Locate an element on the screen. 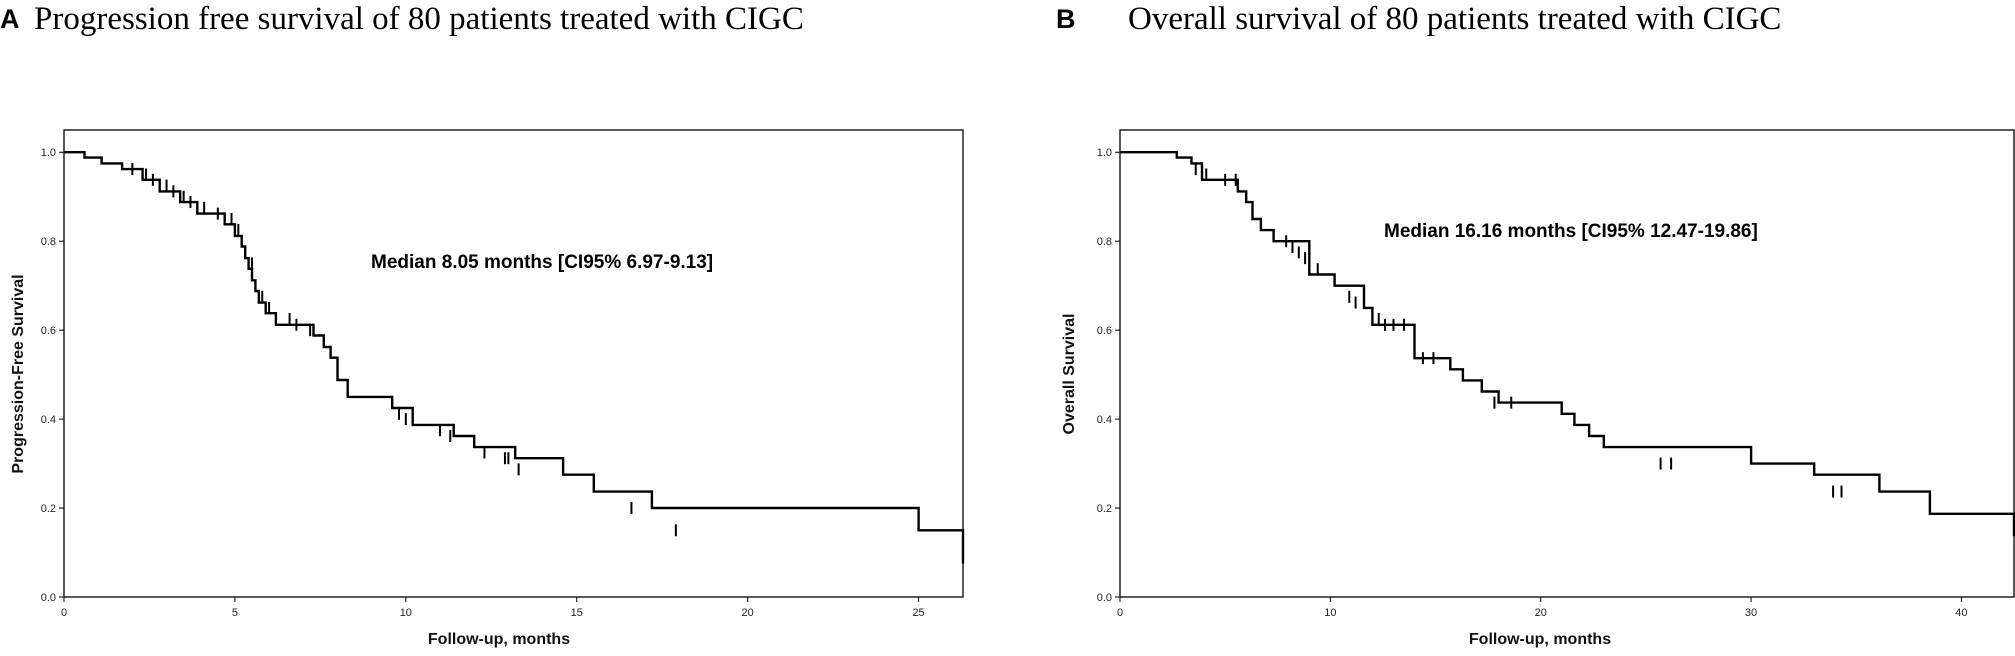 The width and height of the screenshot is (2015, 656). panel-a-label: A is located at coordinates (10, 19).